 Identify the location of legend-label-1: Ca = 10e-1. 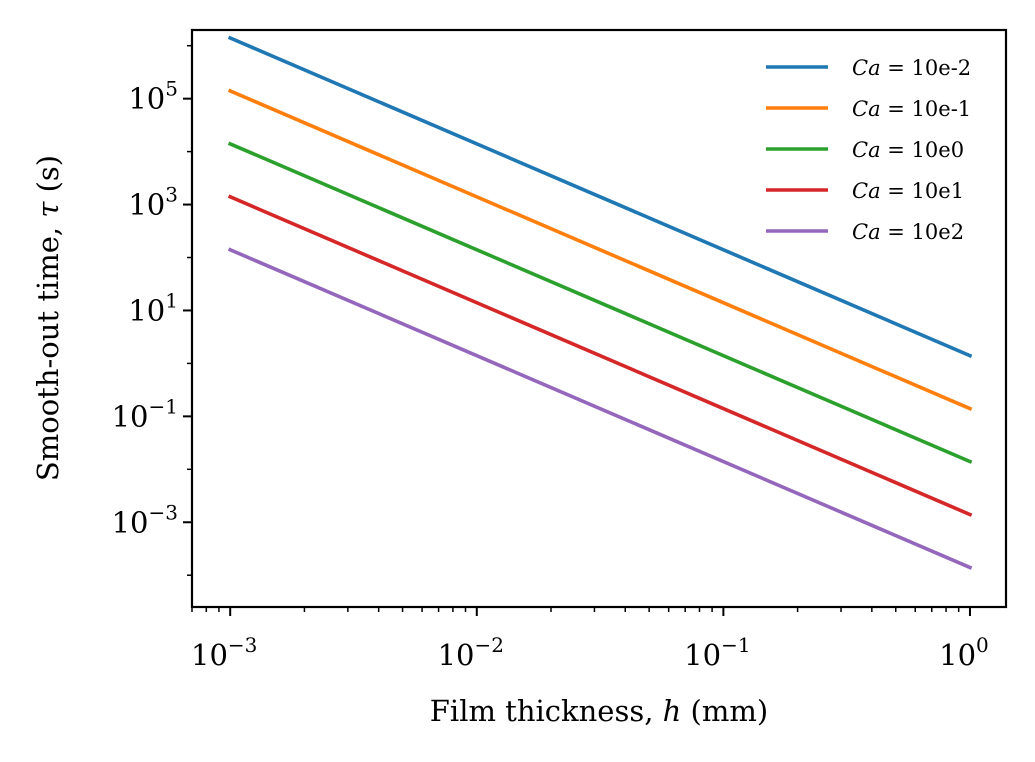
(911, 109).